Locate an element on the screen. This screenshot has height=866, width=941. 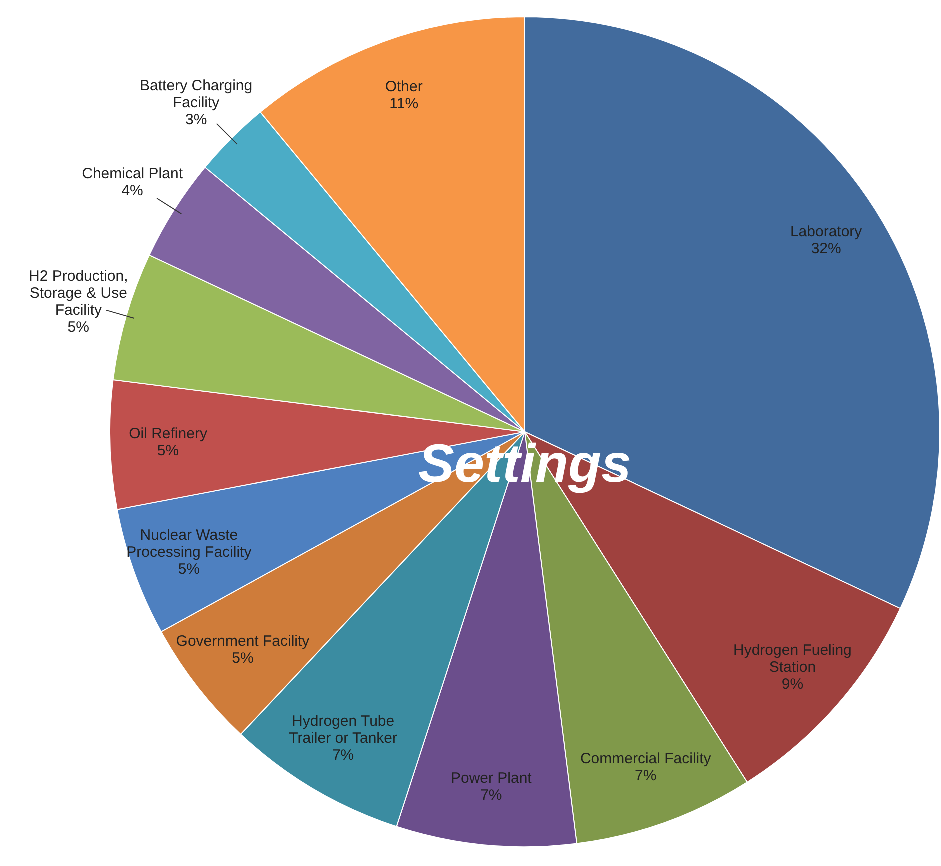
slice-label: Power Plant is located at coordinates (491, 778).